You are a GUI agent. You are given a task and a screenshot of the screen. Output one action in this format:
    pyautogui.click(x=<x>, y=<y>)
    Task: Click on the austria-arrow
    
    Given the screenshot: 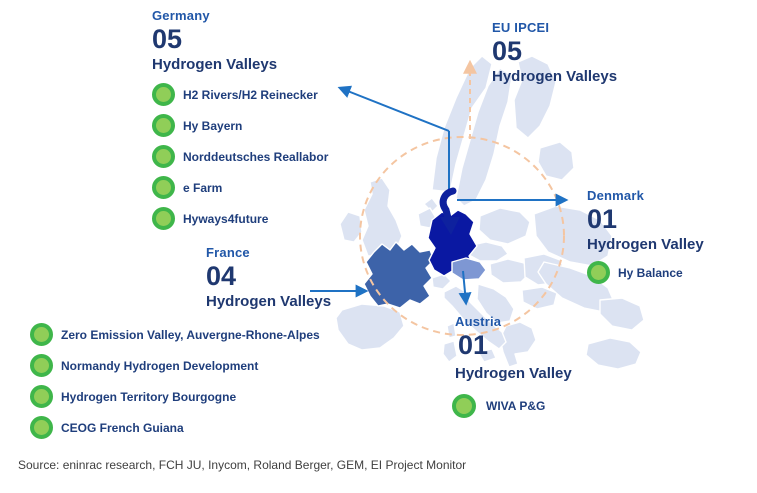 What is the action you would take?
    pyautogui.click(x=465, y=288)
    